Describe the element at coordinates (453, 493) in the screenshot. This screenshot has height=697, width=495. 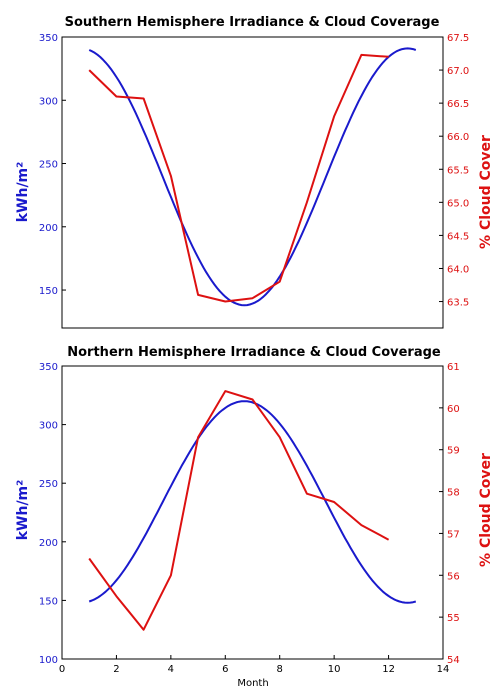
I see `right-tick-label: 58` at that location.